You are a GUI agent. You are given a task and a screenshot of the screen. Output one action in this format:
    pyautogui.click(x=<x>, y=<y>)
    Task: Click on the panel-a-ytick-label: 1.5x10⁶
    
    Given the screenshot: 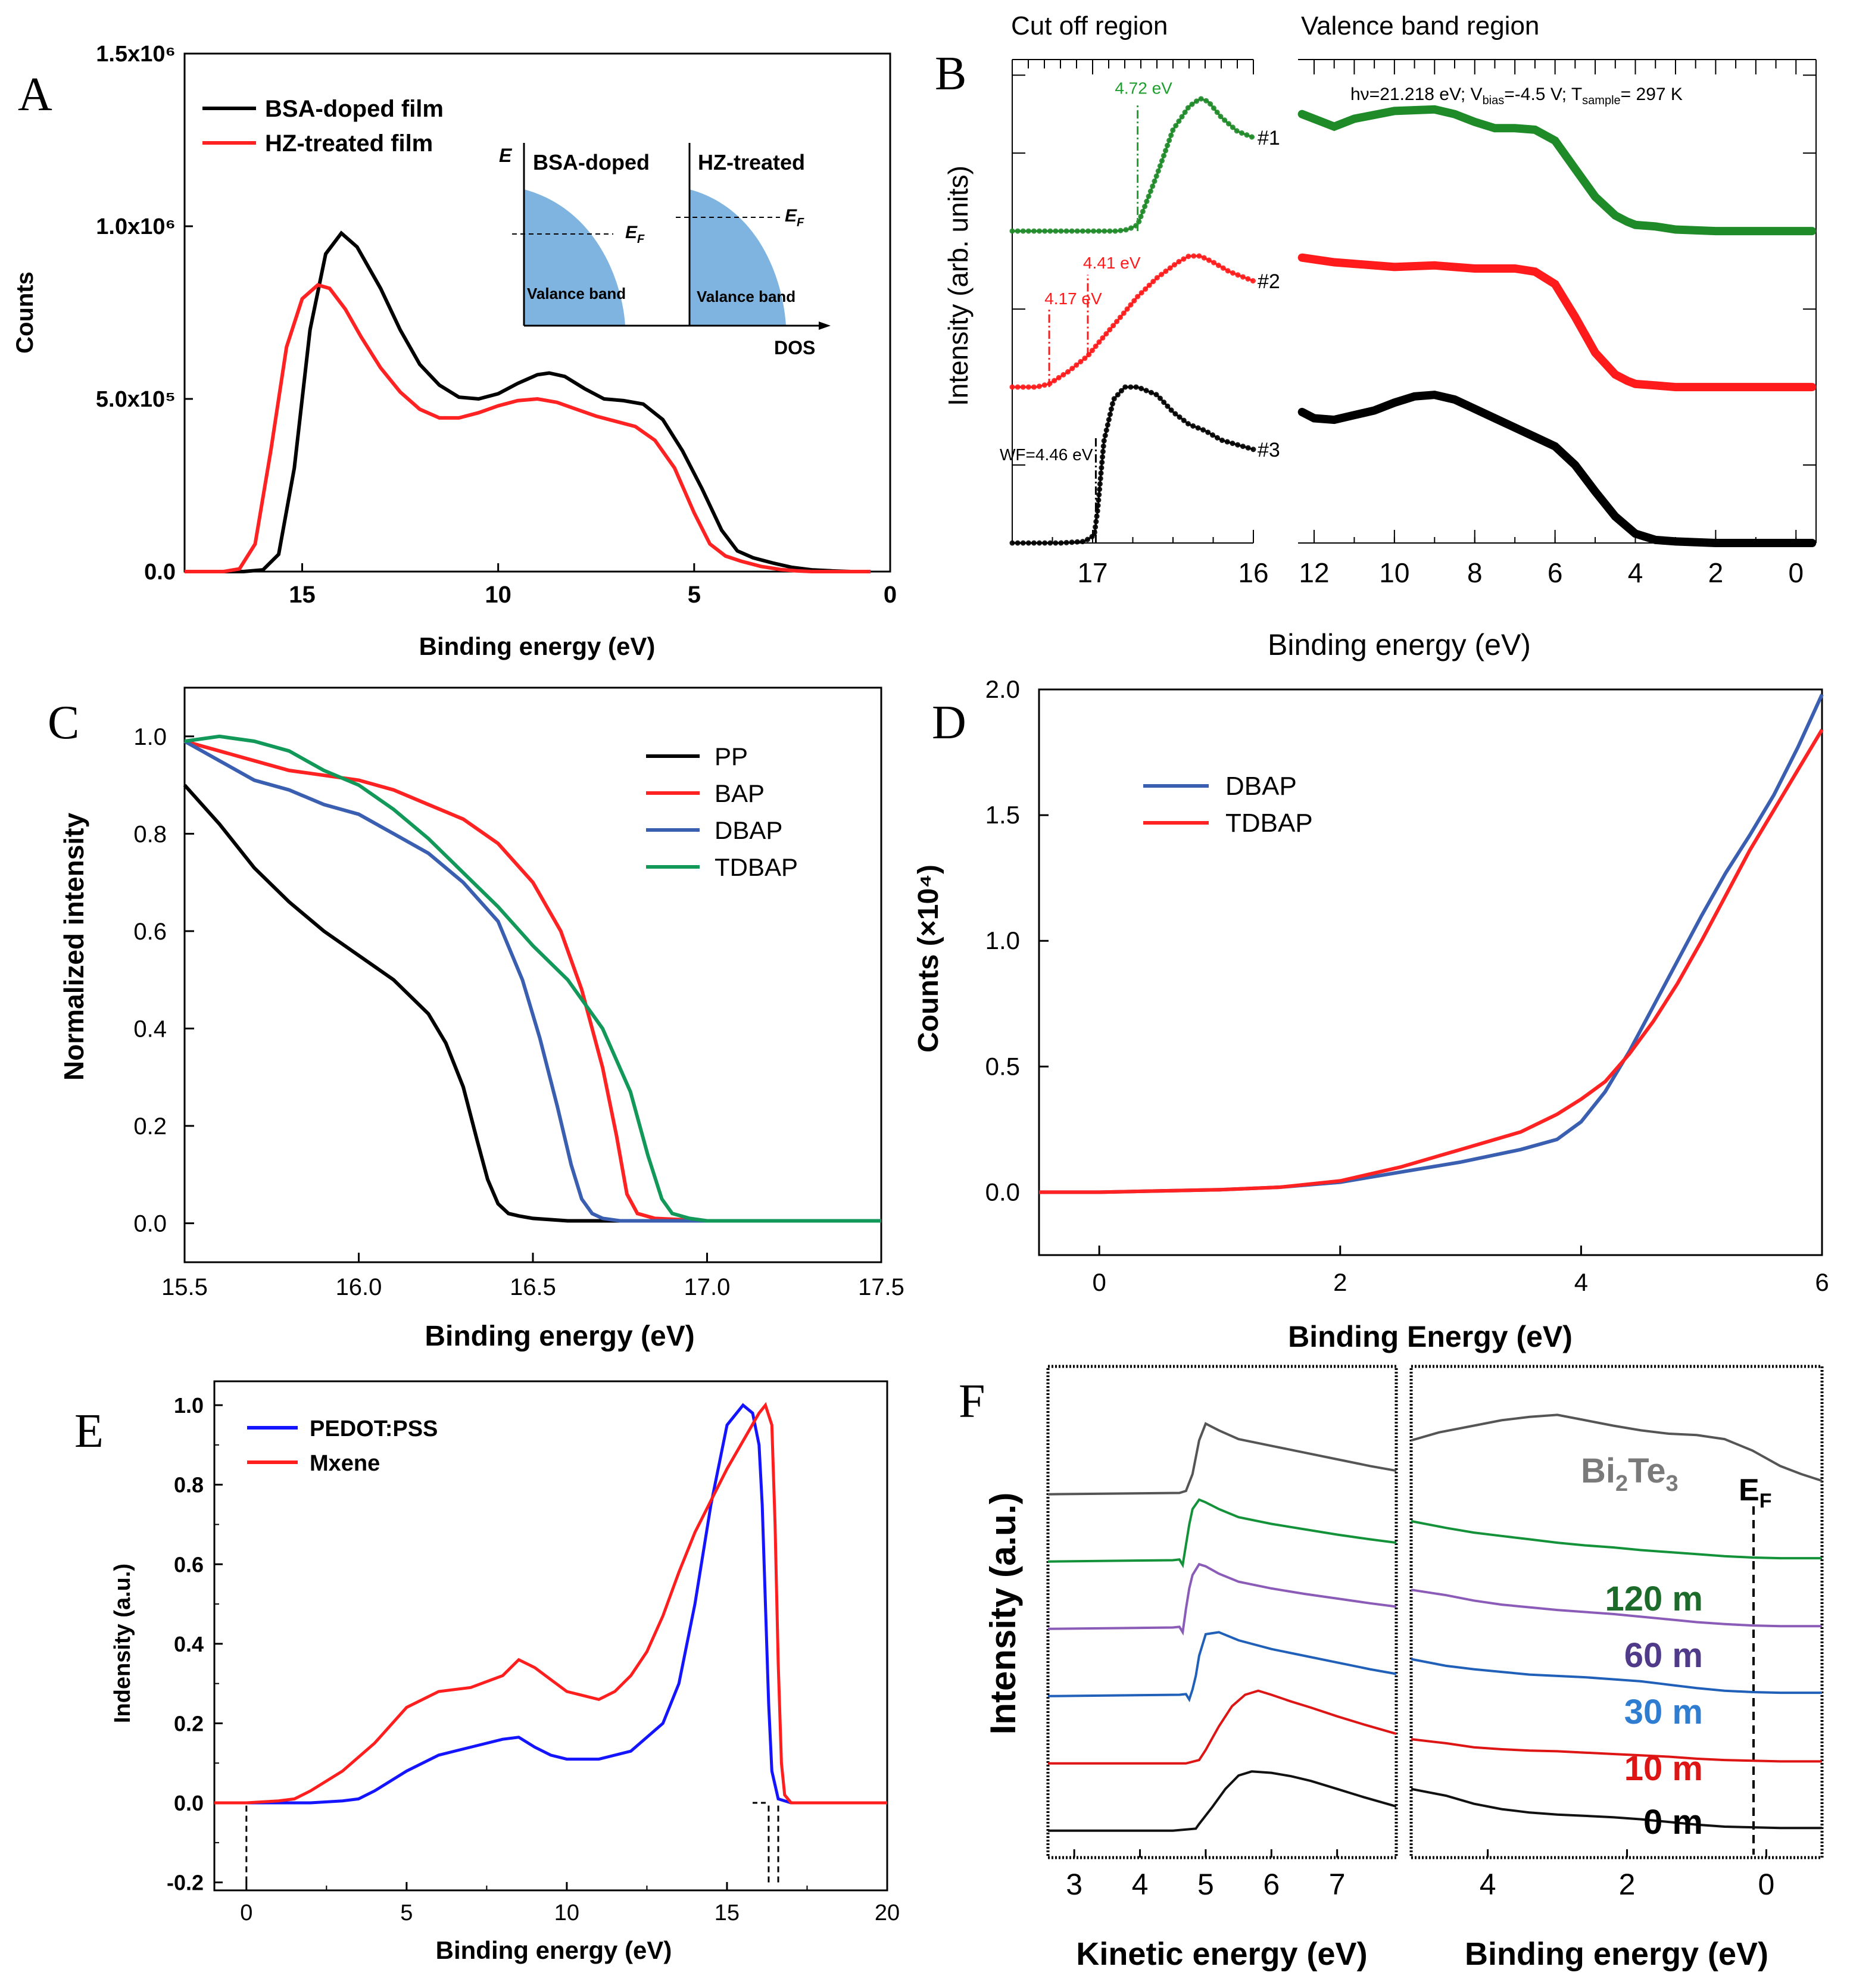 What is the action you would take?
    pyautogui.click(x=136, y=55)
    